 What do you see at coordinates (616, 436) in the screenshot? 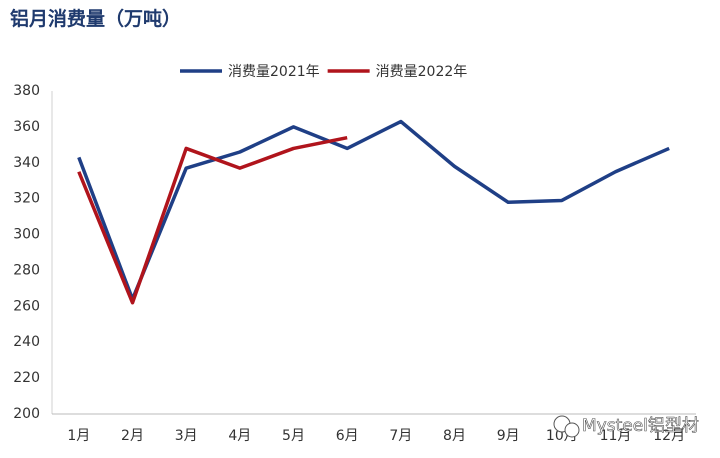
I see `x-tick-label: 11月` at bounding box center [616, 436].